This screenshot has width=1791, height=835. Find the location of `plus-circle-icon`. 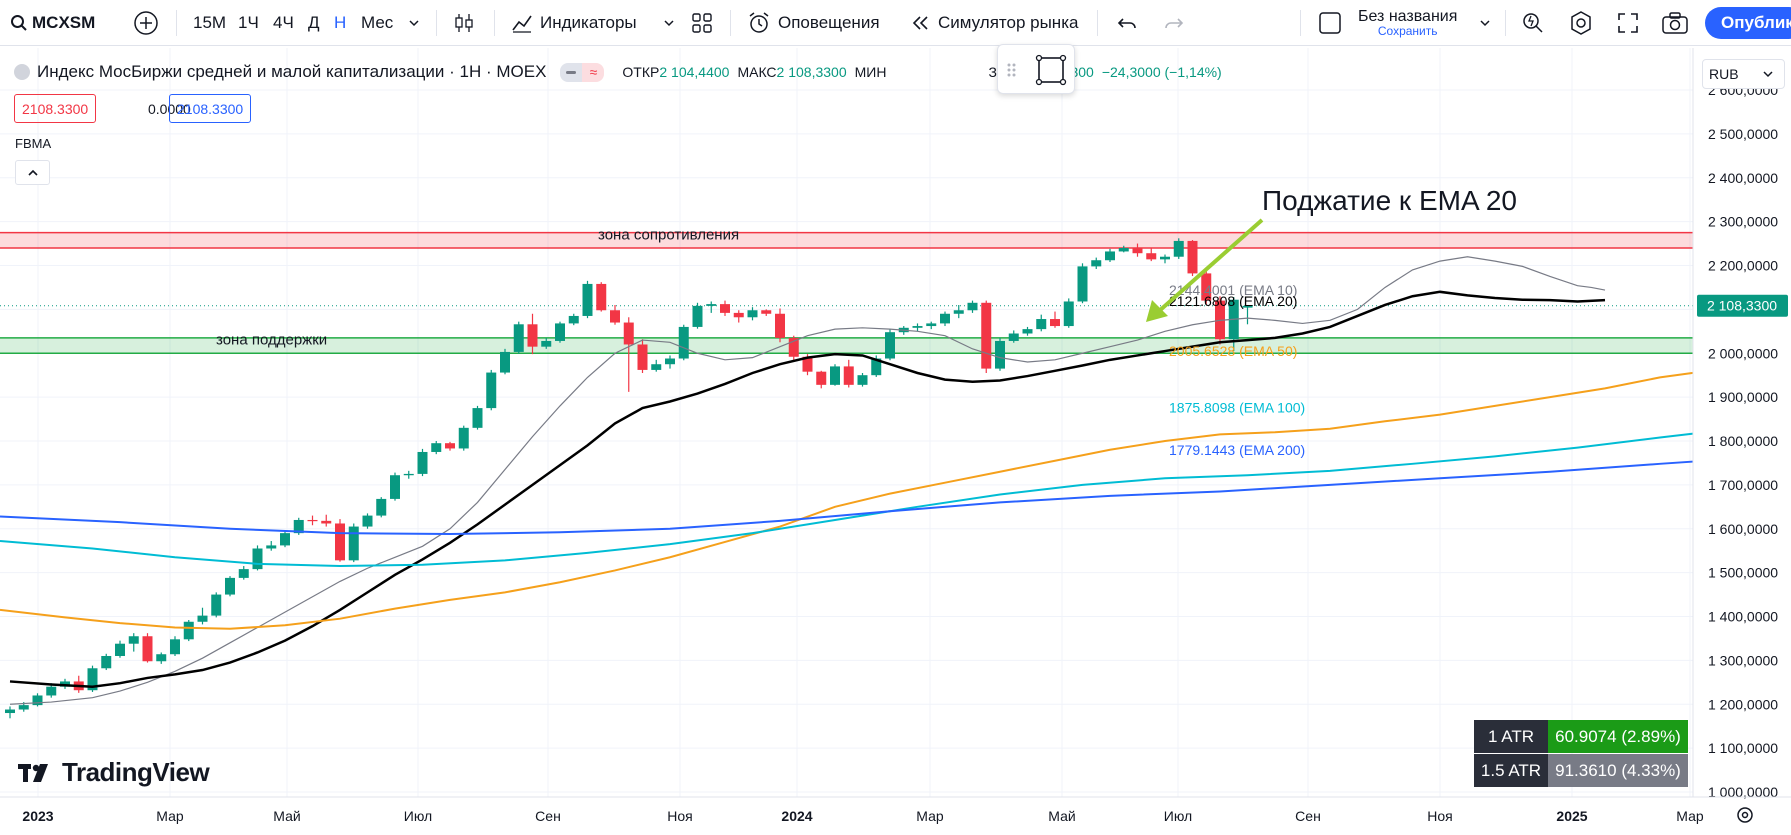

plus-circle-icon is located at coordinates (146, 23).